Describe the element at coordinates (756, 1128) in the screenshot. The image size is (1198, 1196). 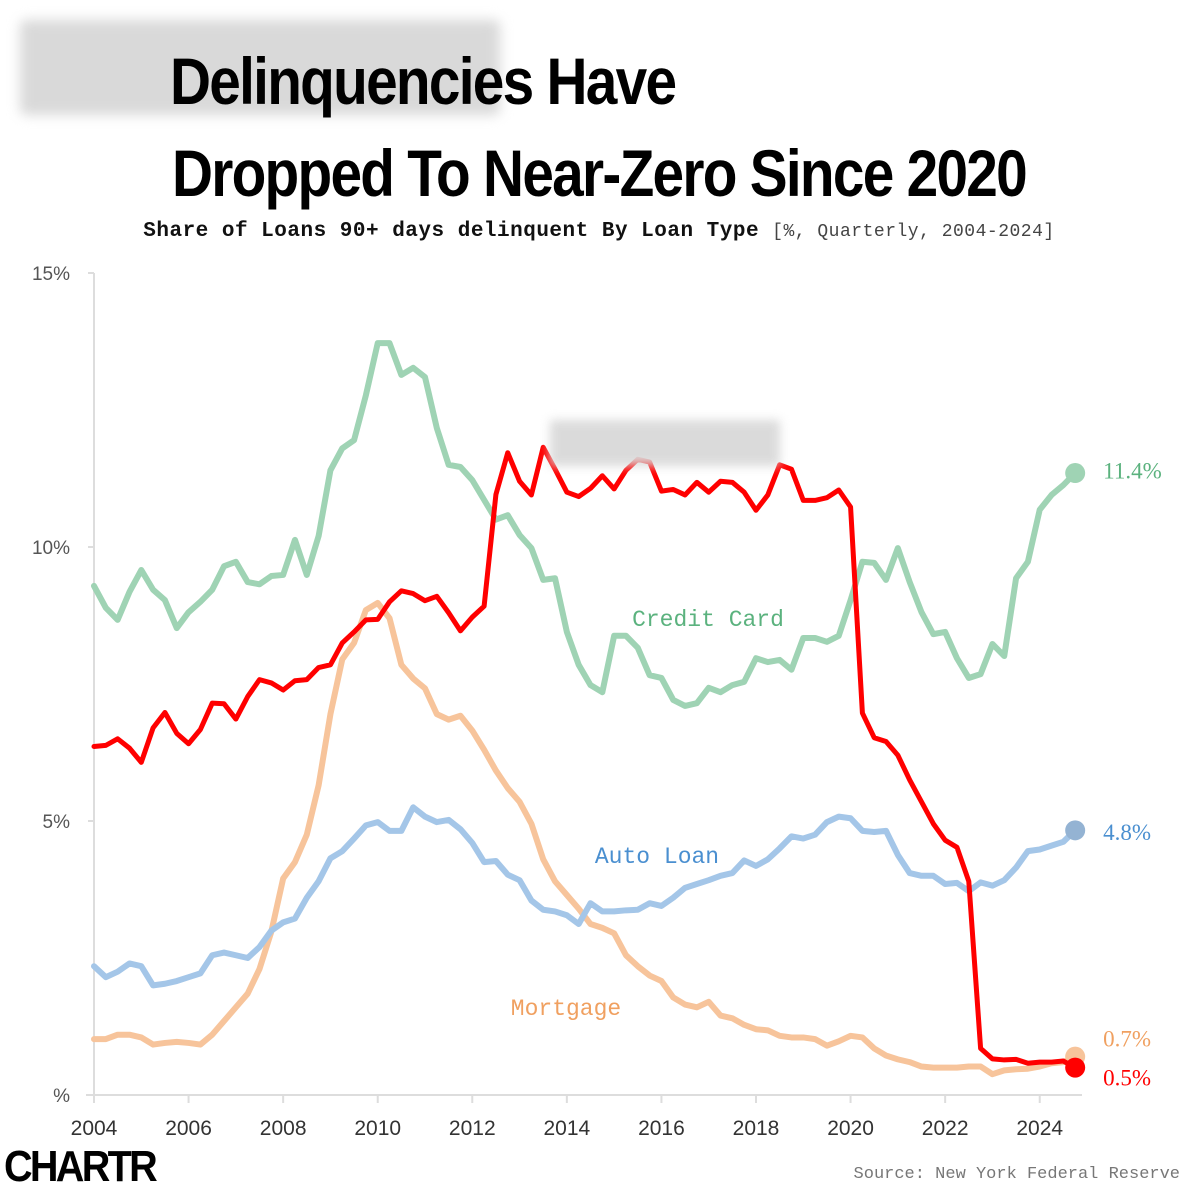
I see `x-tick-label: 2018` at that location.